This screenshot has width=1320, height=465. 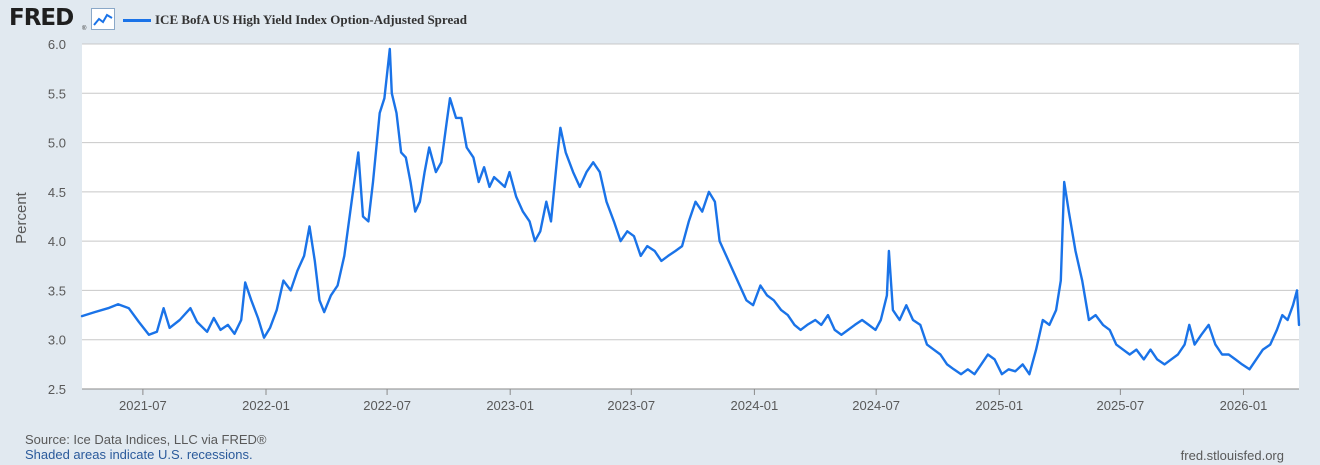 What do you see at coordinates (1121, 405) in the screenshot?
I see `x-tick-label: 2025-07` at bounding box center [1121, 405].